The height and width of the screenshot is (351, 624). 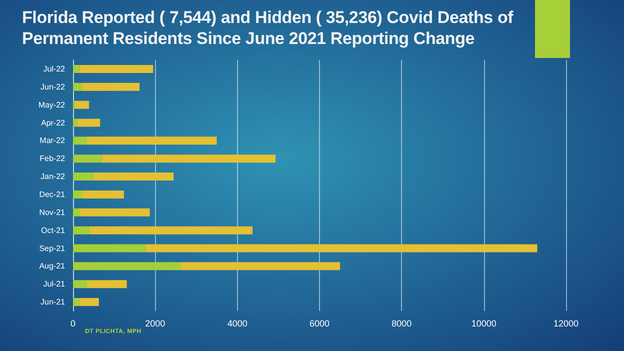 What do you see at coordinates (53, 159) in the screenshot?
I see `y-tick-label: Feb-22` at bounding box center [53, 159].